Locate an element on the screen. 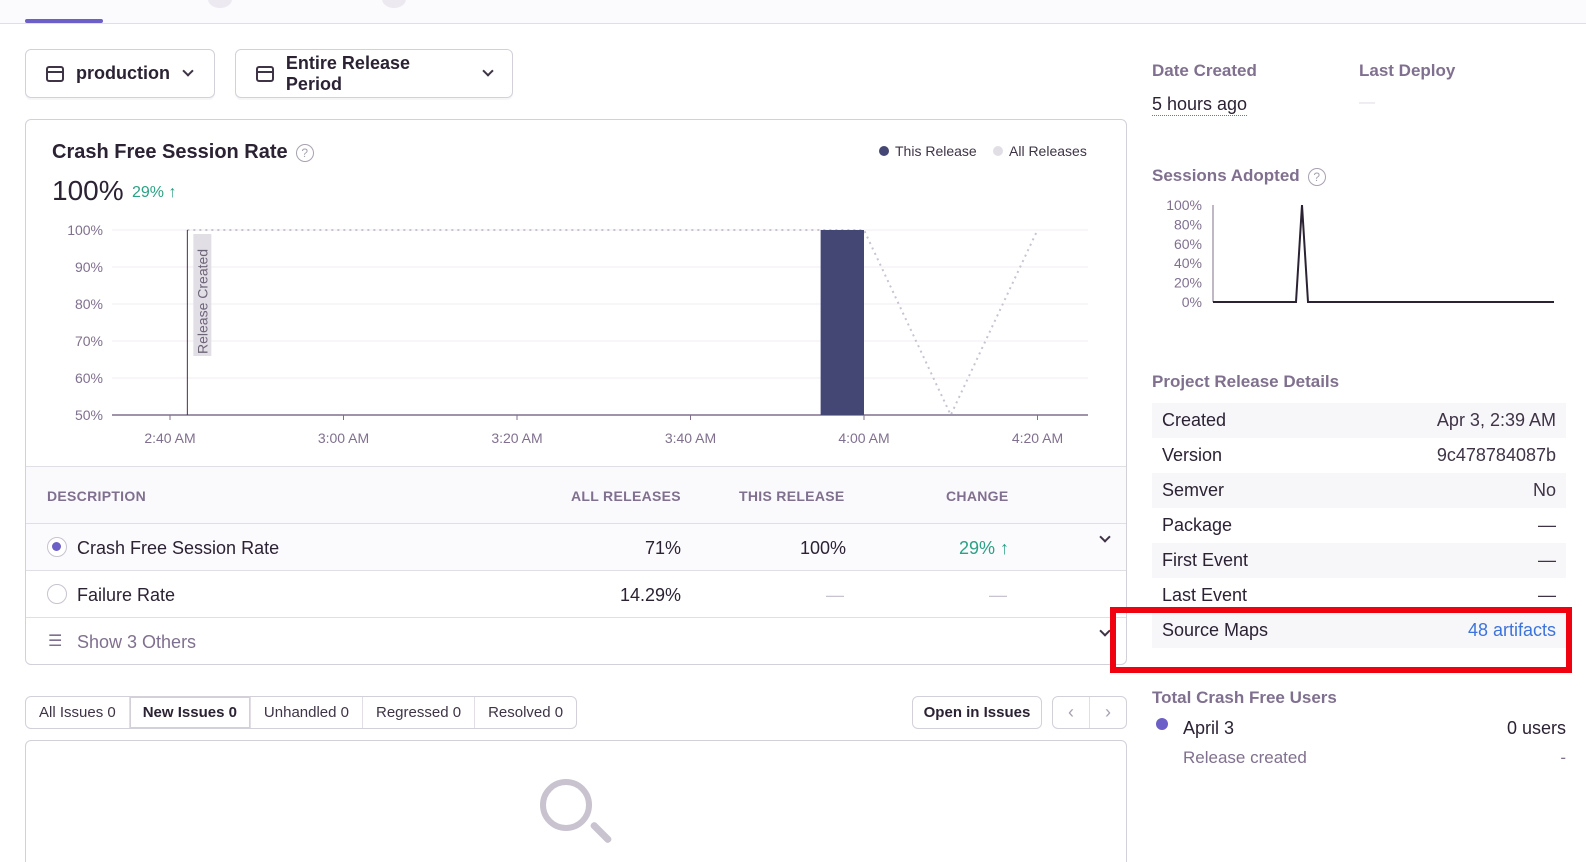 The width and height of the screenshot is (1586, 862). detail-value: Apr 3, 2:39 AM is located at coordinates (1496, 420).